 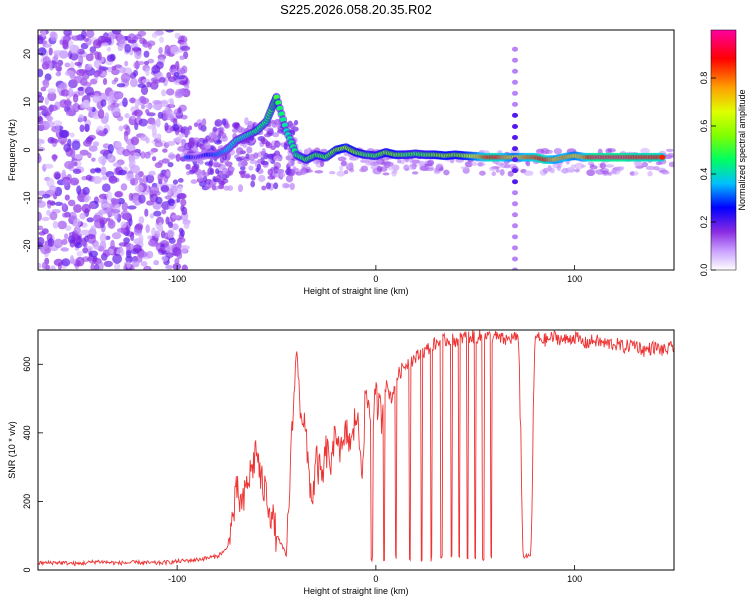 What do you see at coordinates (707, 174) in the screenshot?
I see `colorbar-ticks: 0.0 0.2 0.4 0.6 0.8` at bounding box center [707, 174].